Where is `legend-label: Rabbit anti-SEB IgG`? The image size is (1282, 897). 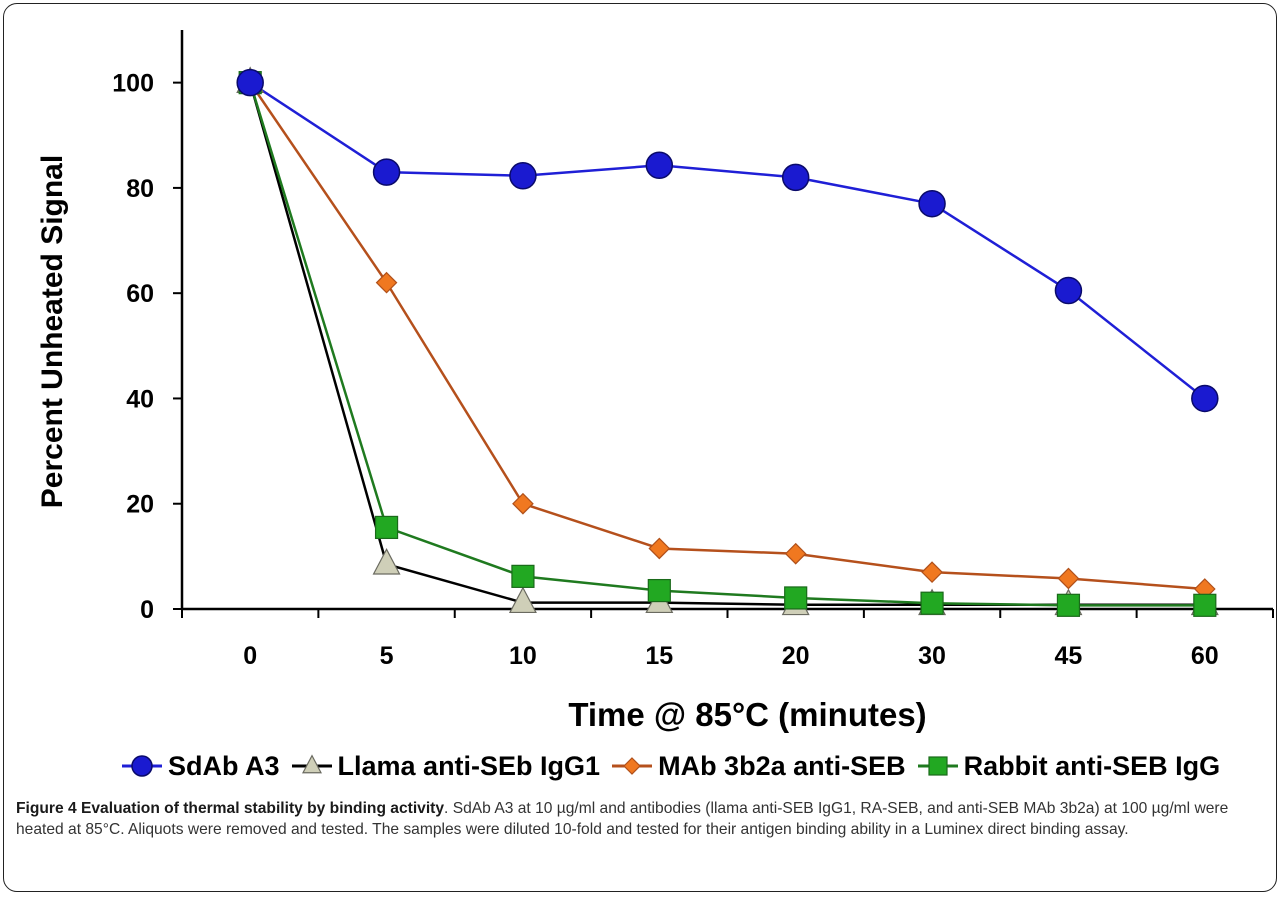 legend-label: Rabbit anti-SEB IgG is located at coordinates (1092, 765).